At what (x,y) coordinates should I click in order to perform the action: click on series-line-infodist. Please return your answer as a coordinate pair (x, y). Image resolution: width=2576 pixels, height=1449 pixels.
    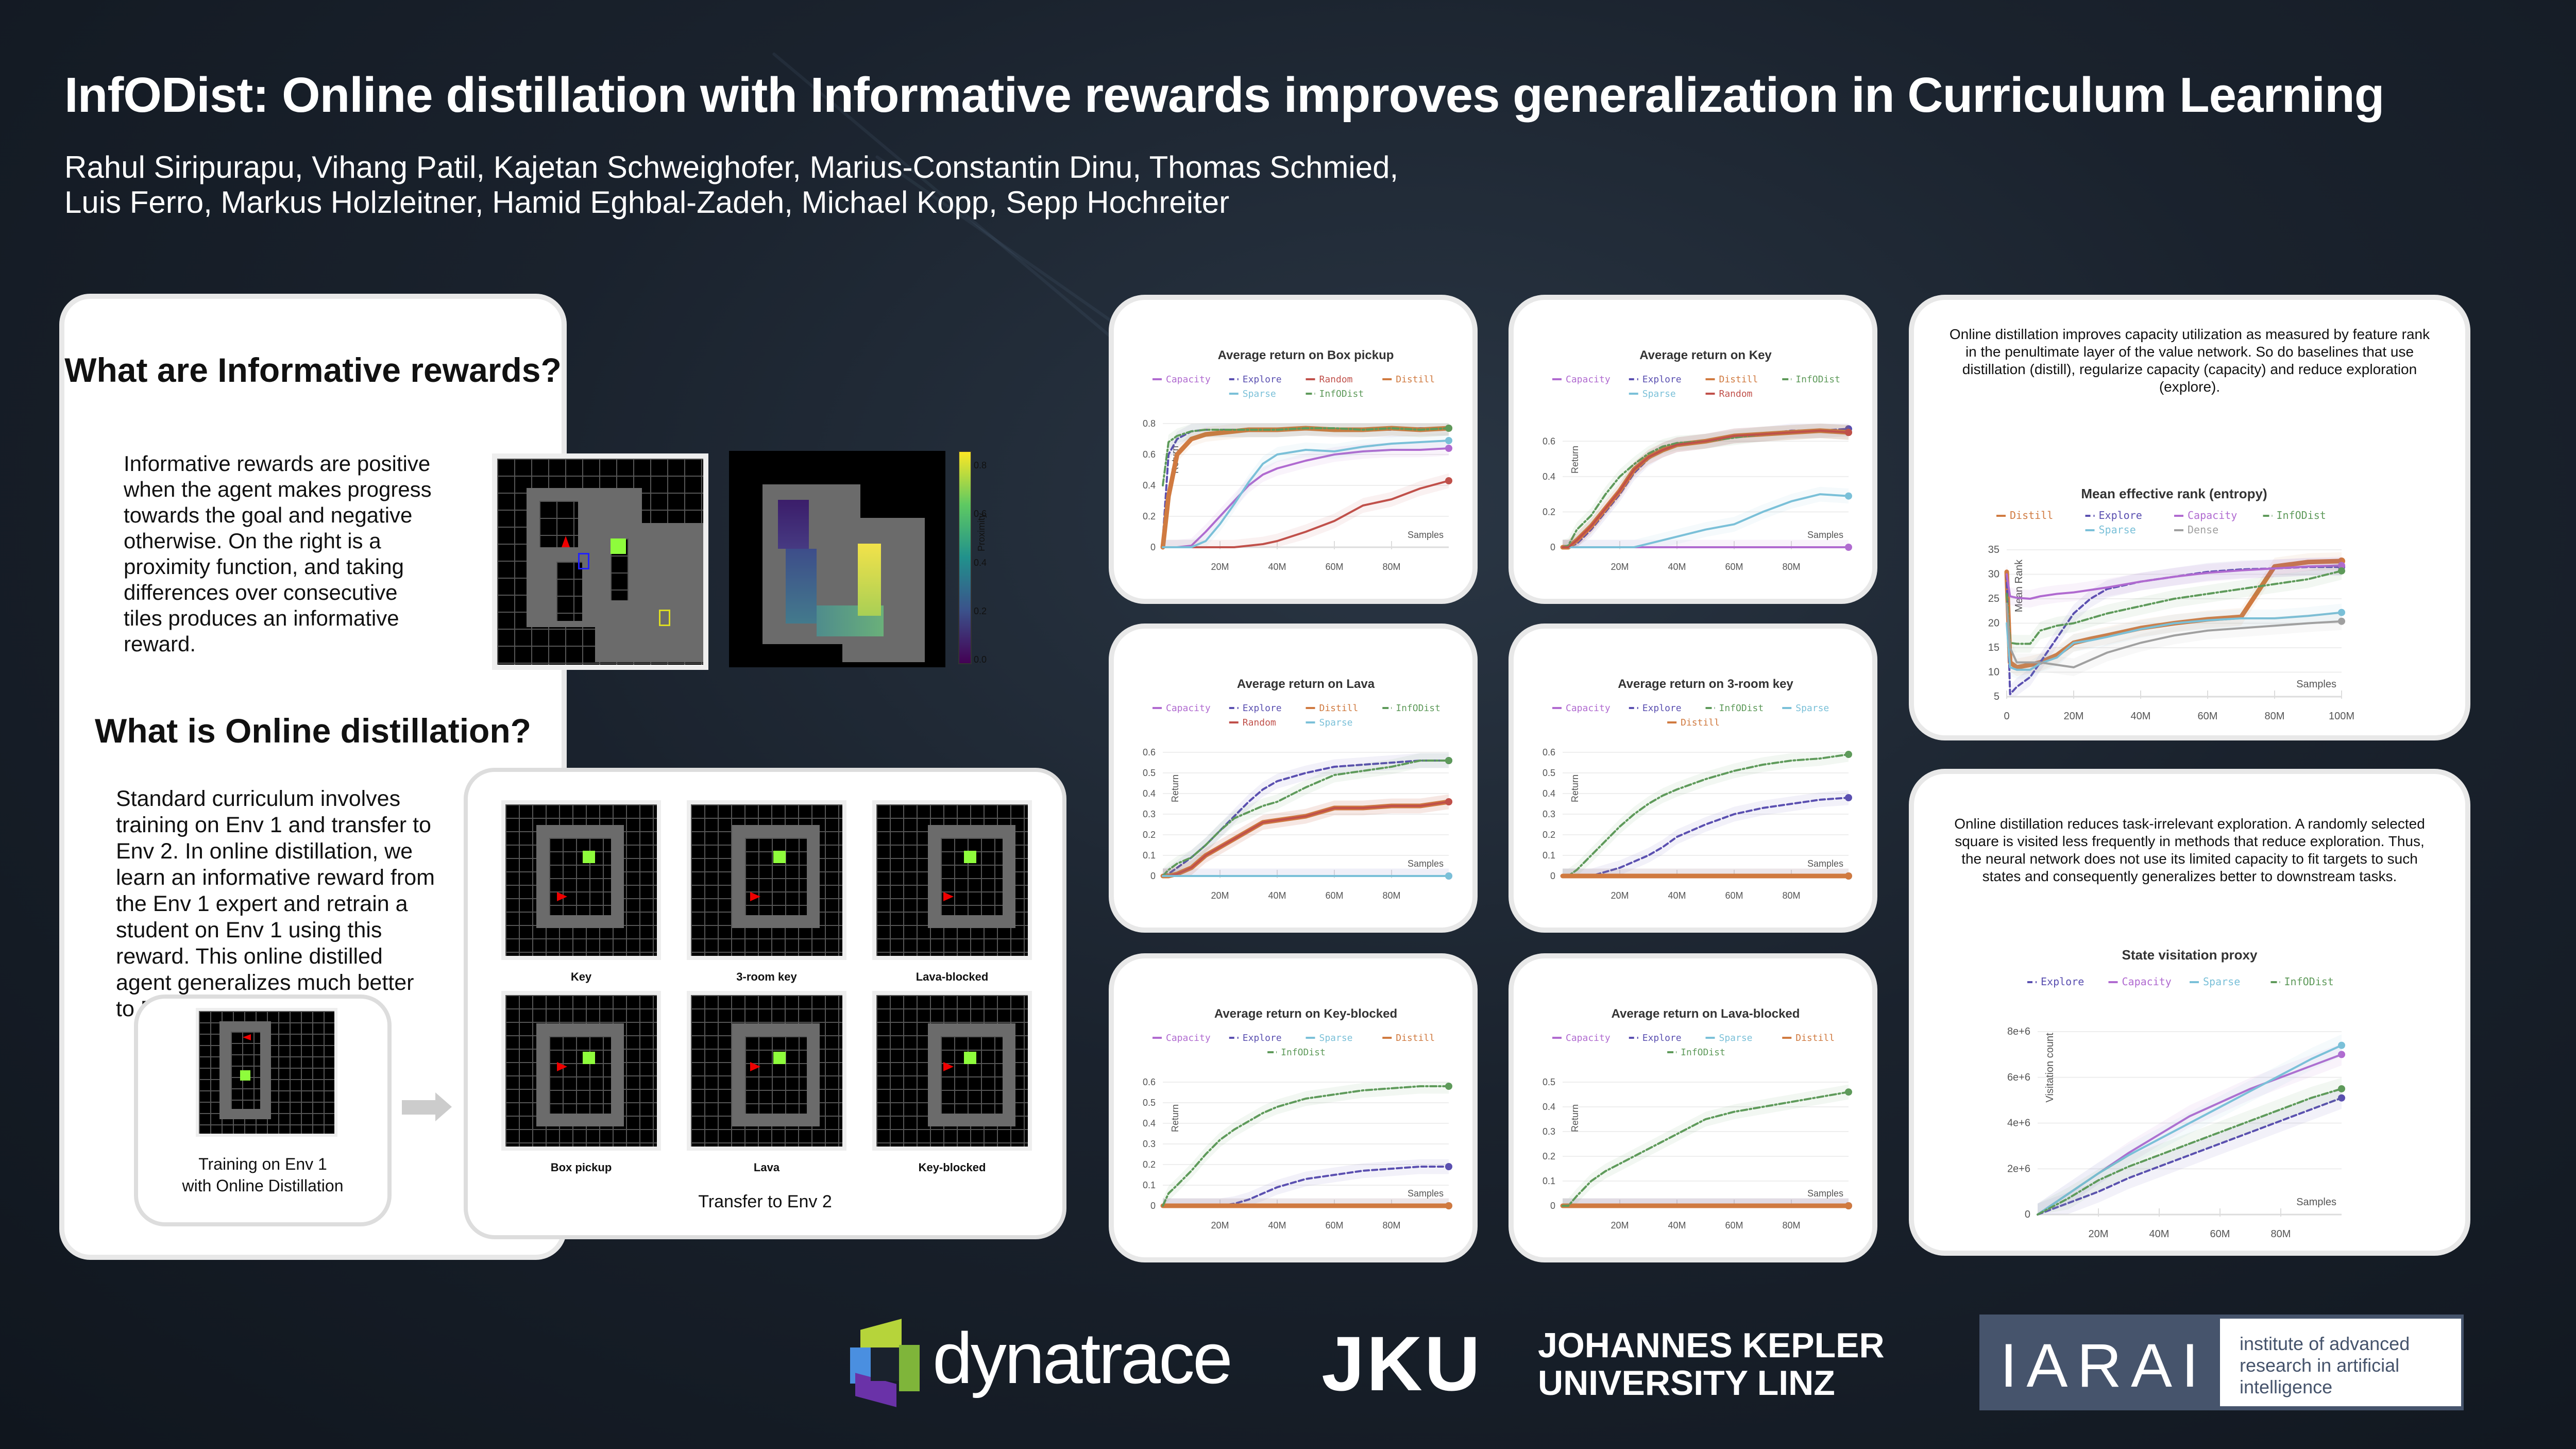
    Looking at the image, I should click on (2190, 1151).